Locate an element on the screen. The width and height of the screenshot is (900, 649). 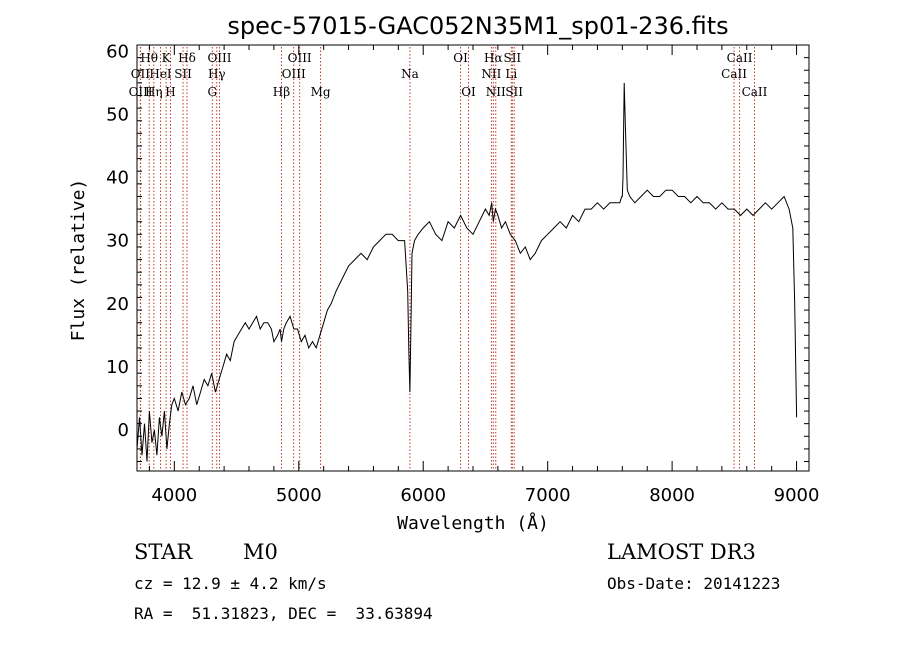
redshift-readout: cz = 12.9 ± 4.2 km/s is located at coordinates (230, 583).